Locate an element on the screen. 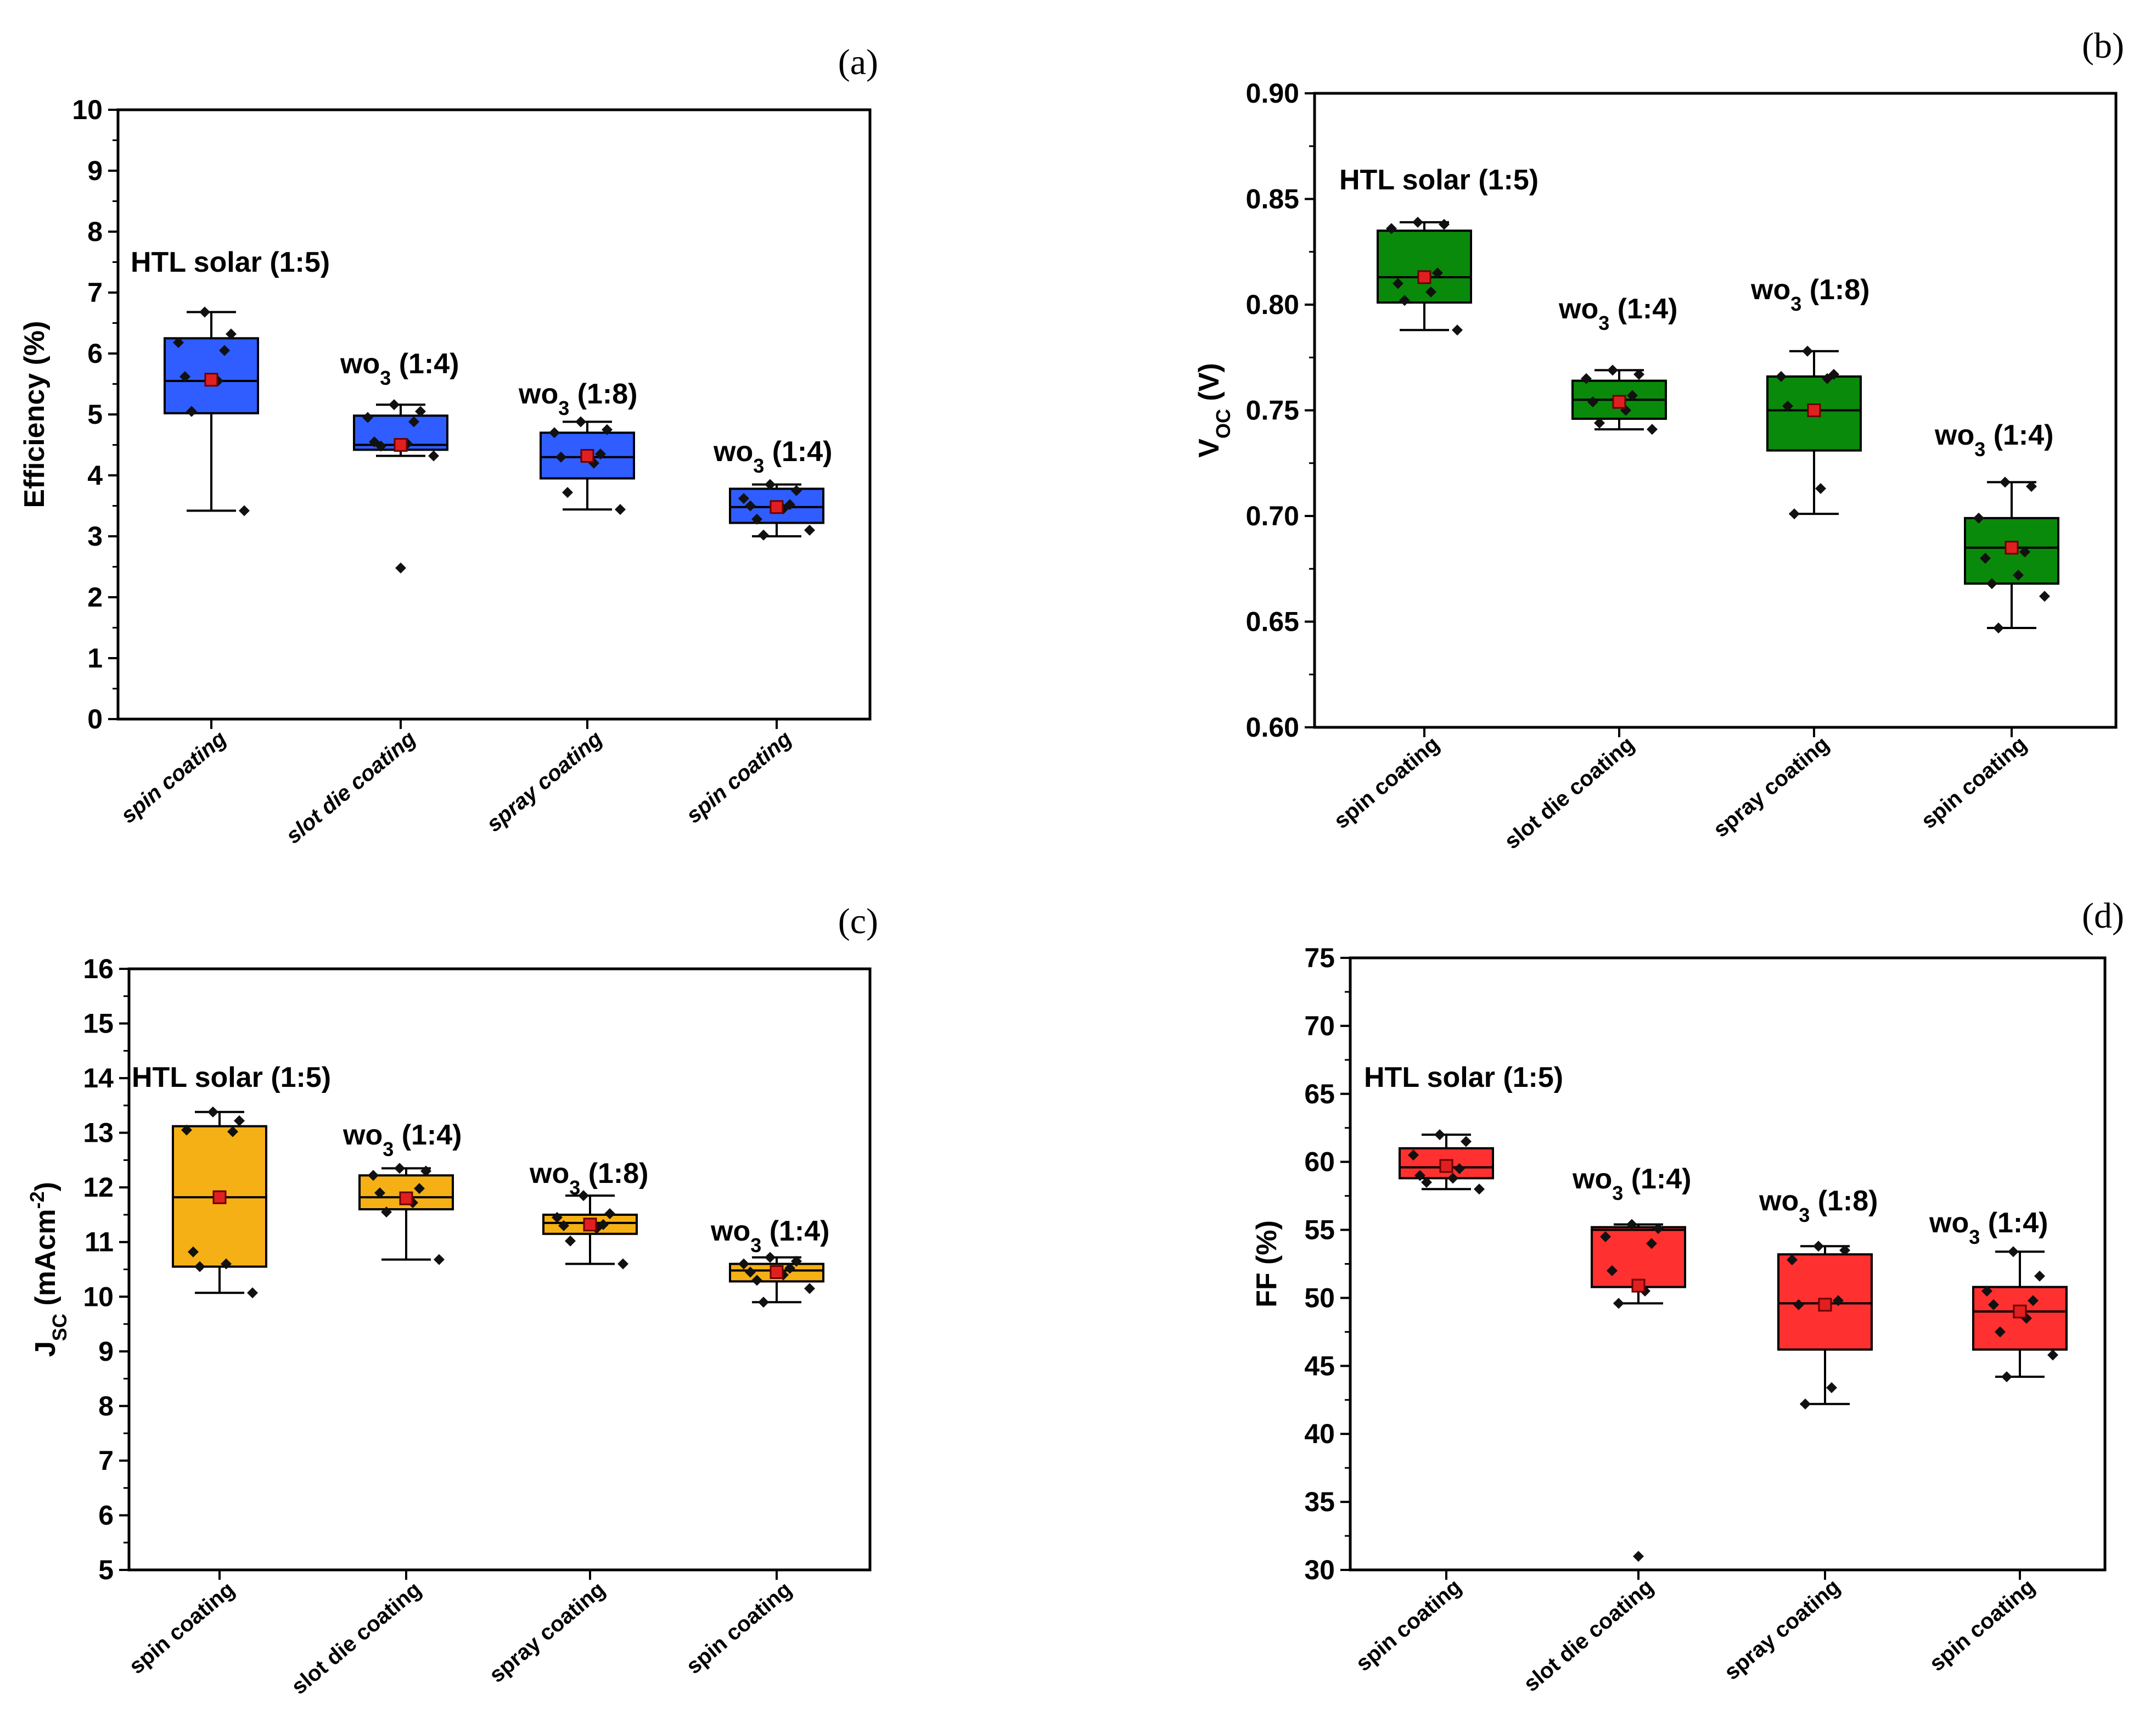  panel-label: (d) is located at coordinates (2103, 916).